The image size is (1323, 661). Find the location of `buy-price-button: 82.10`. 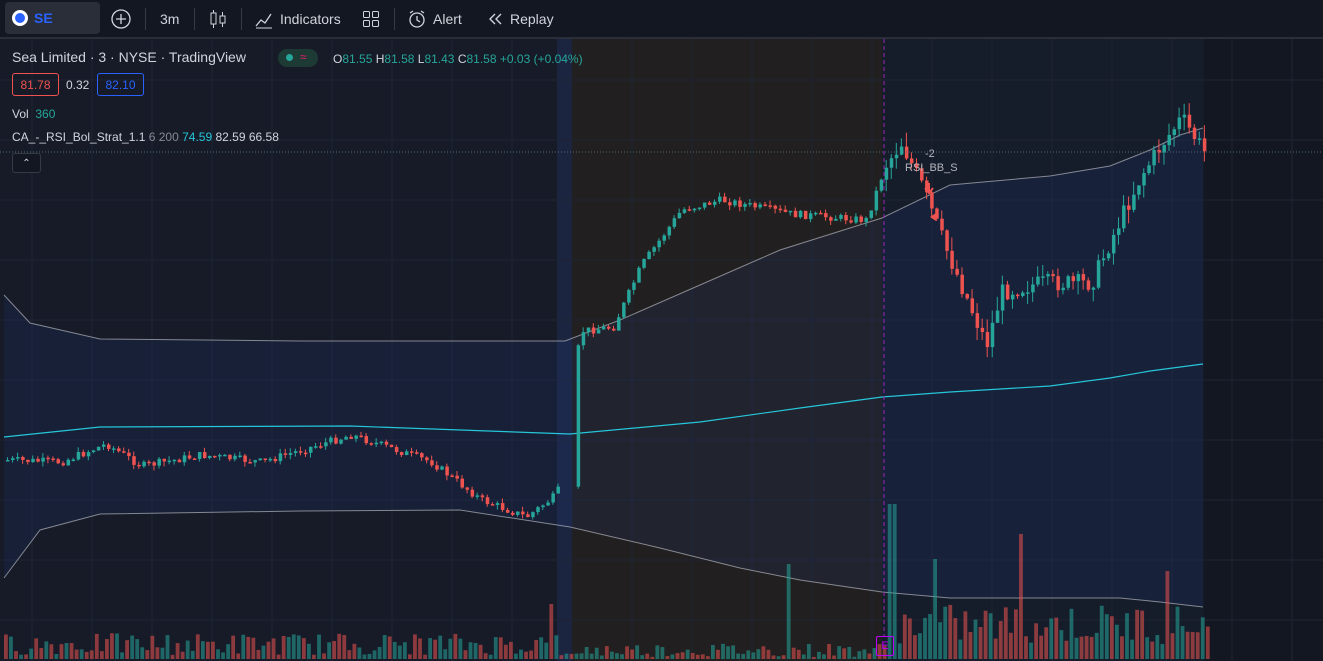

buy-price-button: 82.10 is located at coordinates (120, 84).